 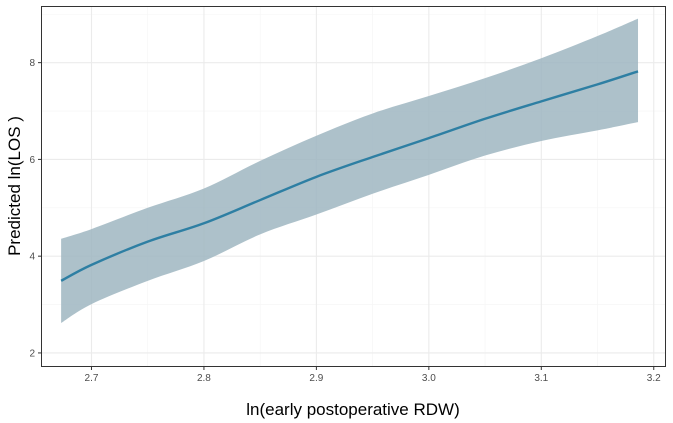 What do you see at coordinates (353, 409) in the screenshot?
I see `x-axis-title: ln(early postoperative RDW)` at bounding box center [353, 409].